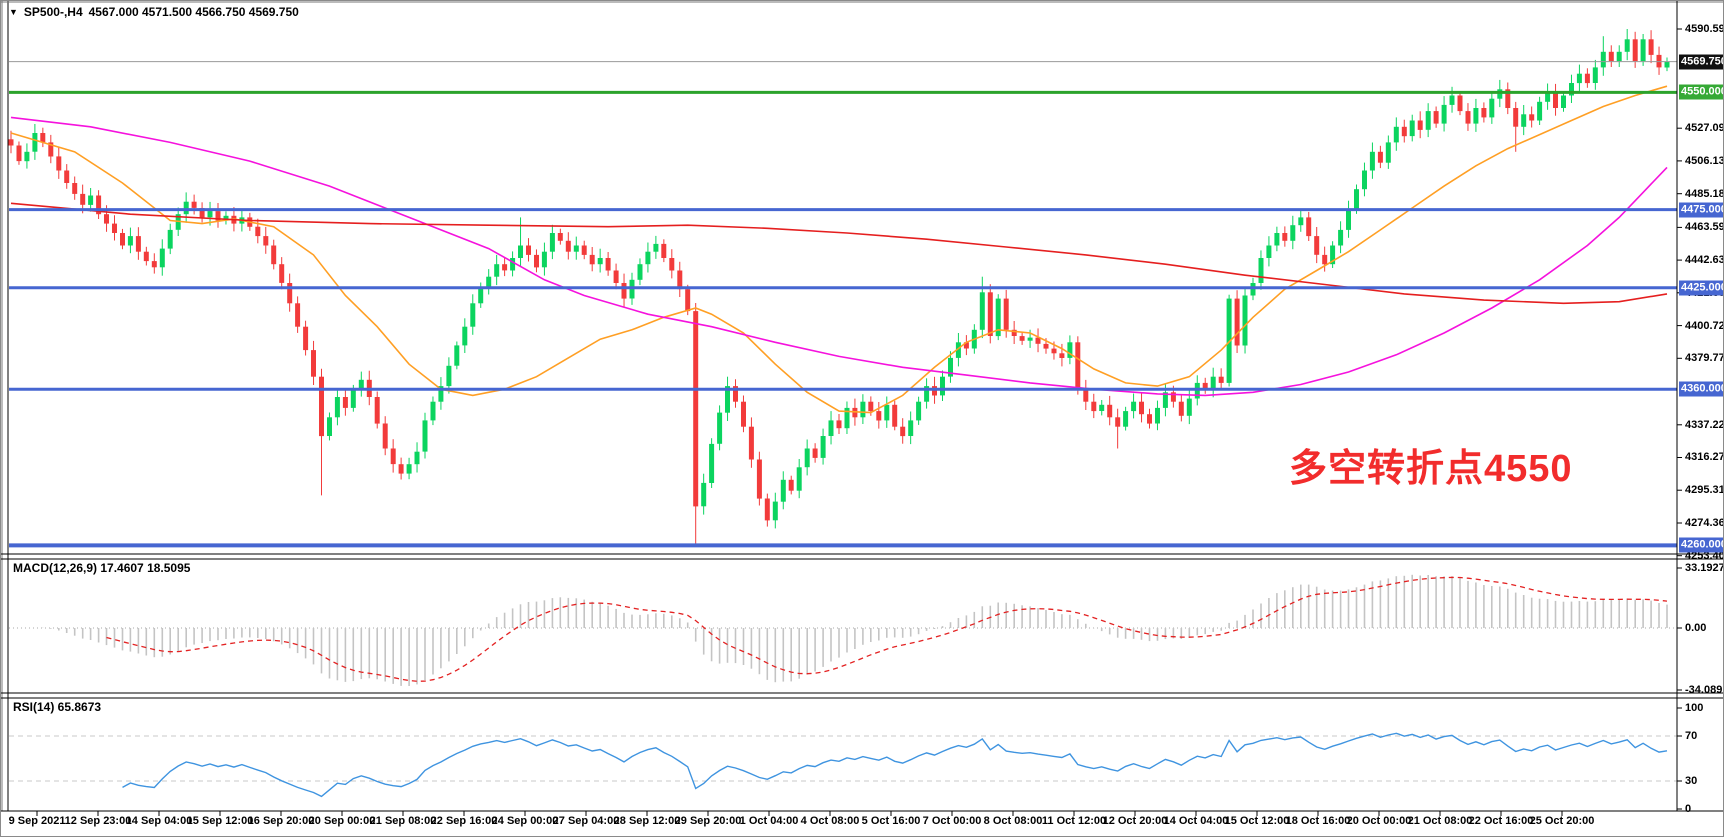 This screenshot has width=1724, height=837. What do you see at coordinates (1691, 781) in the screenshot?
I see `rsi-axis-tick: 30` at bounding box center [1691, 781].